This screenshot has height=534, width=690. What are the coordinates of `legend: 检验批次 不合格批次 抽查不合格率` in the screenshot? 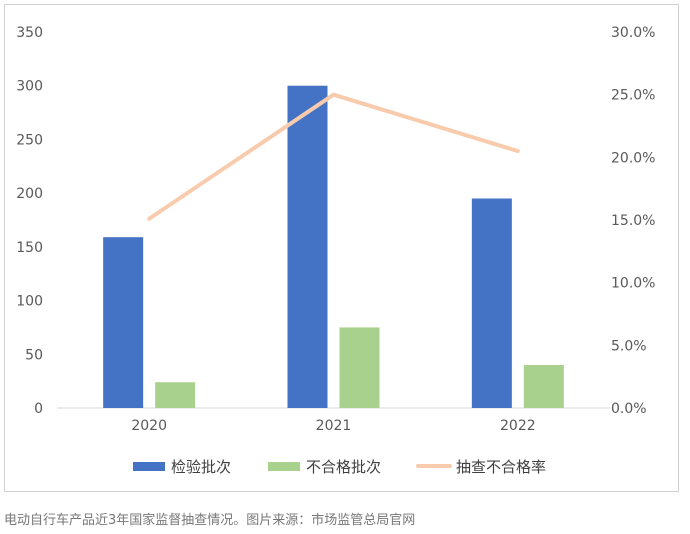 It's located at (339, 467).